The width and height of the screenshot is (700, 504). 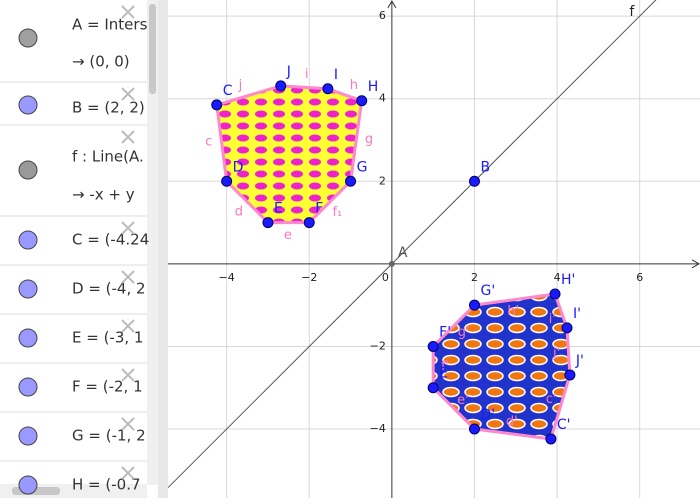 What do you see at coordinates (445, 332) in the screenshot?
I see `point-label: F'` at bounding box center [445, 332].